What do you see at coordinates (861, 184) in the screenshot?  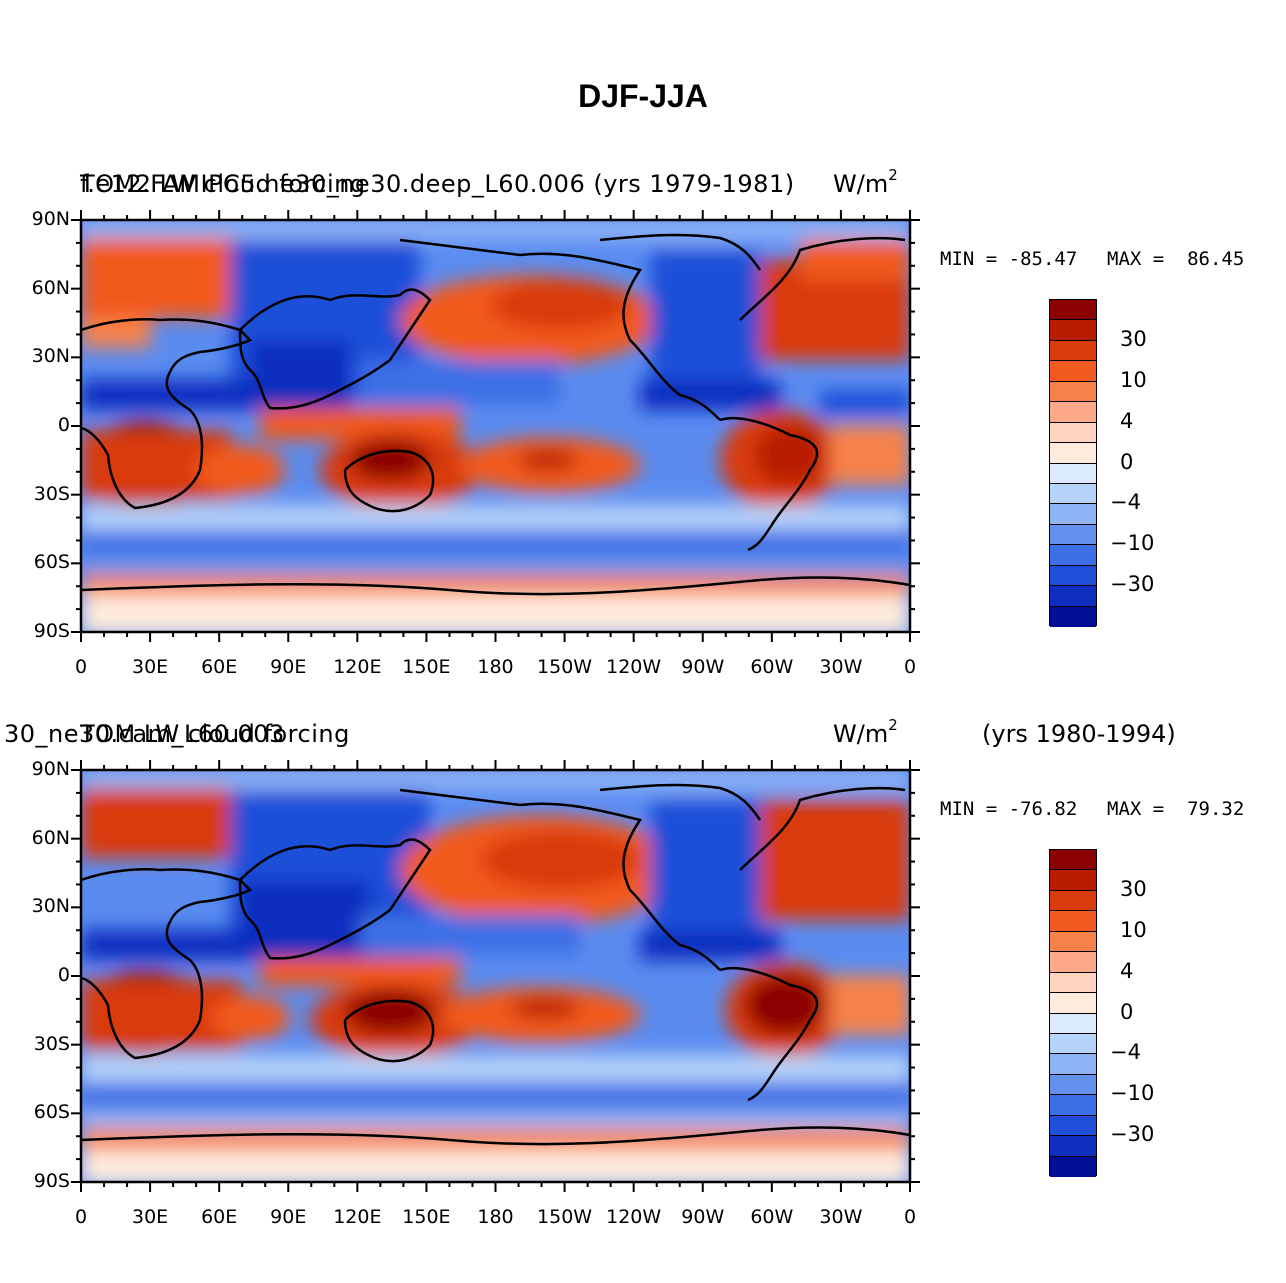 I see `panel-top-units-text: W/m` at bounding box center [861, 184].